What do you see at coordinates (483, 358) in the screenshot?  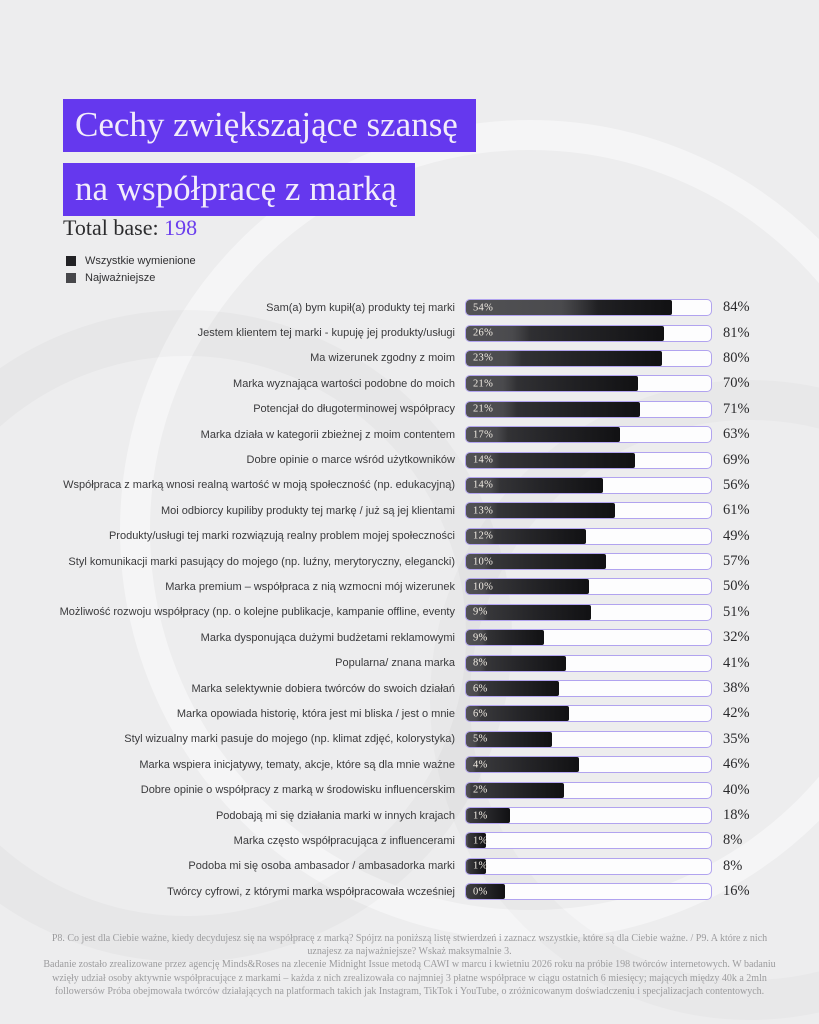 I see `bar-most-important-value: 23%` at bounding box center [483, 358].